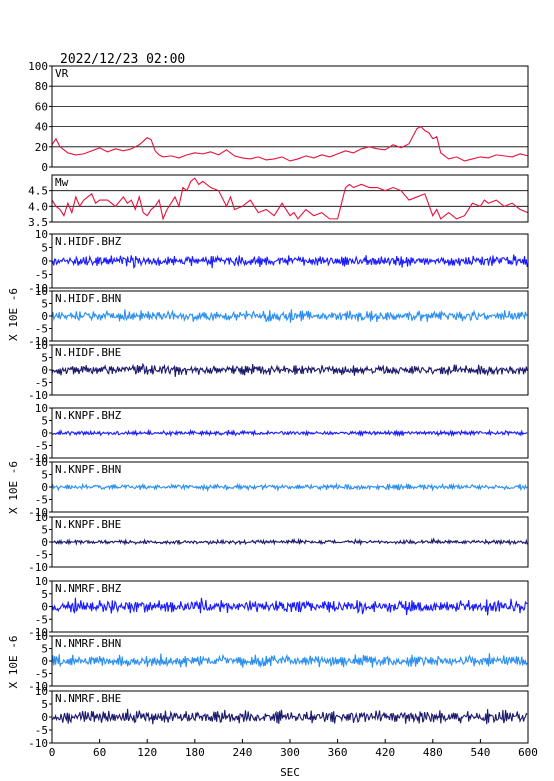 The width and height of the screenshot is (554, 781). What do you see at coordinates (290, 116) in the screenshot?
I see `panel-frame-vr` at bounding box center [290, 116].